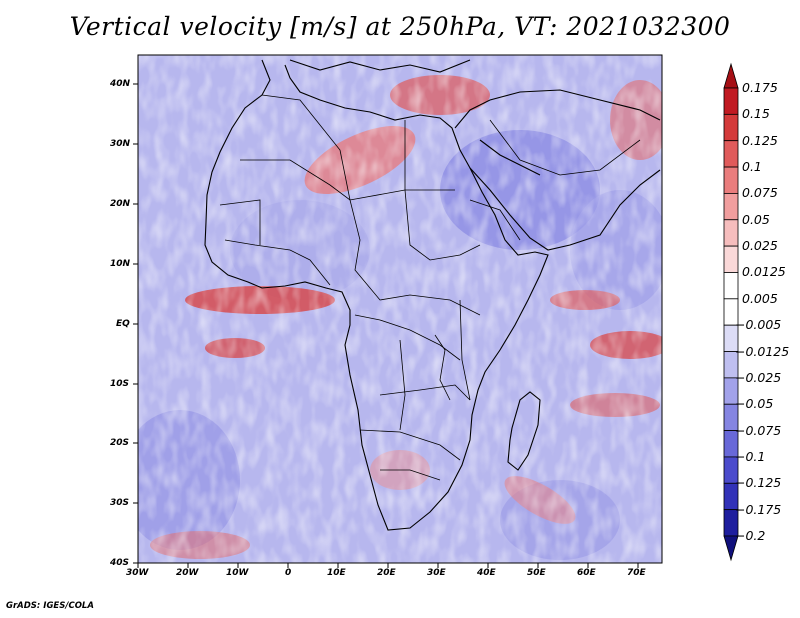  I want to click on colorbar-label: 0.125, so click(760, 140).